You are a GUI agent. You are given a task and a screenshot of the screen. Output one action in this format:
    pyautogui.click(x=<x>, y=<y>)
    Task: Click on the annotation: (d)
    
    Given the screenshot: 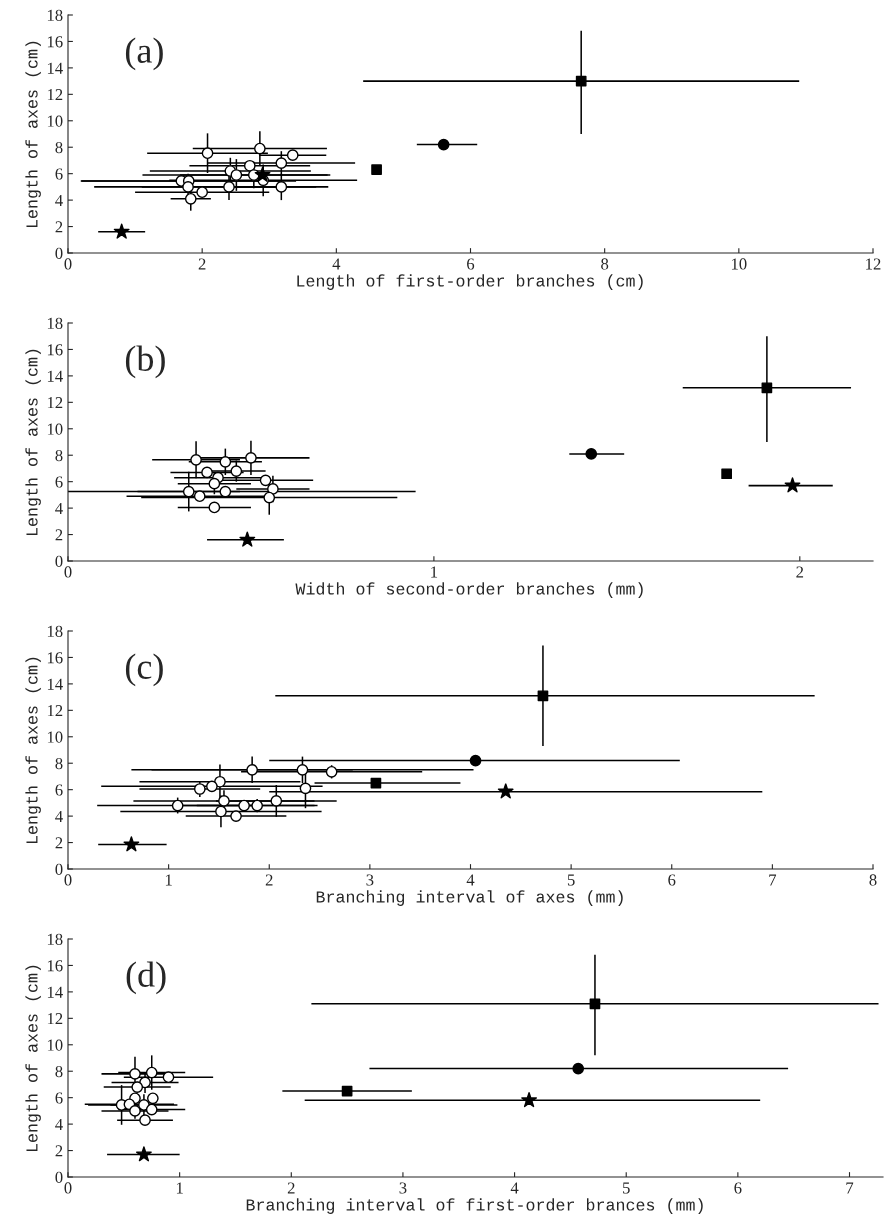 What is the action you would take?
    pyautogui.click(x=146, y=978)
    